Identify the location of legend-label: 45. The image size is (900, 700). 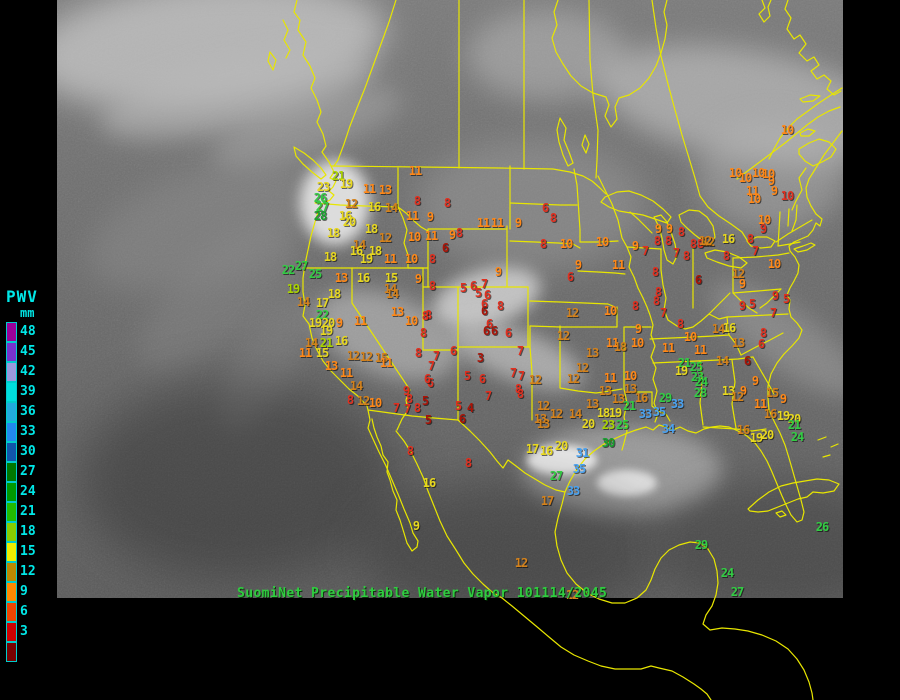
(28, 351).